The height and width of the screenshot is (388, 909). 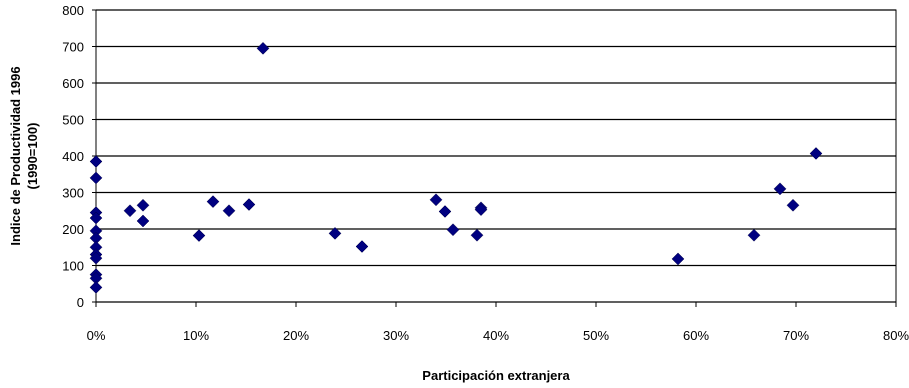 What do you see at coordinates (496, 375) in the screenshot?
I see `x-axis-title: Participación extranjera` at bounding box center [496, 375].